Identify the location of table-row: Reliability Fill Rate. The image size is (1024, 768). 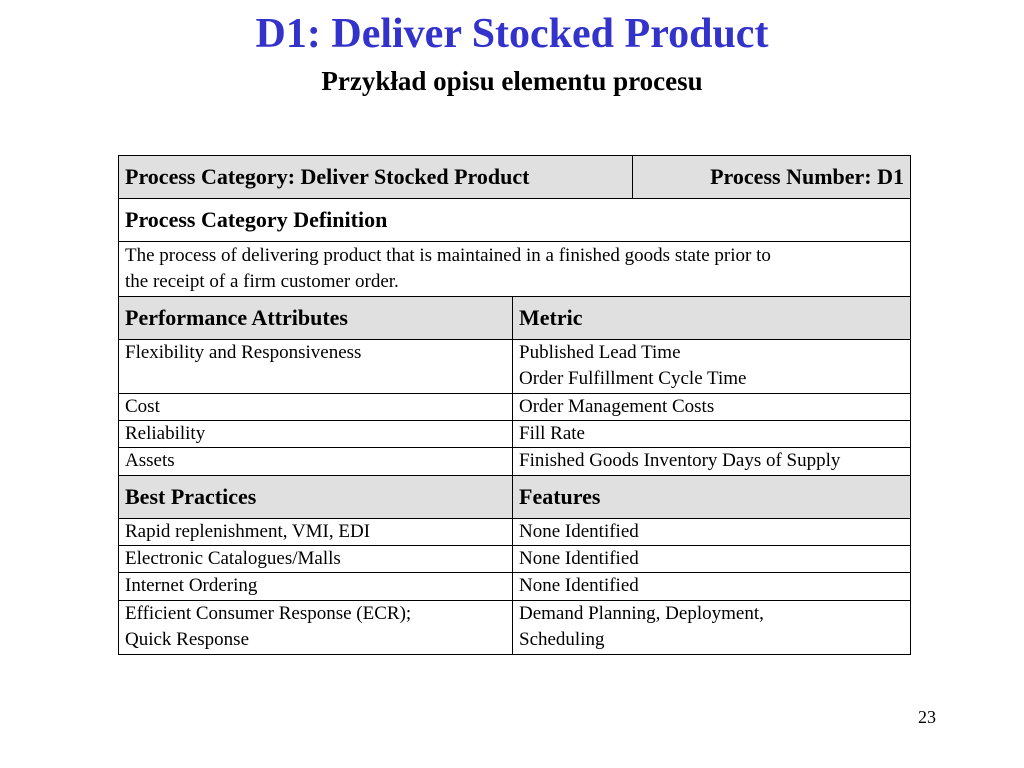
(514, 434).